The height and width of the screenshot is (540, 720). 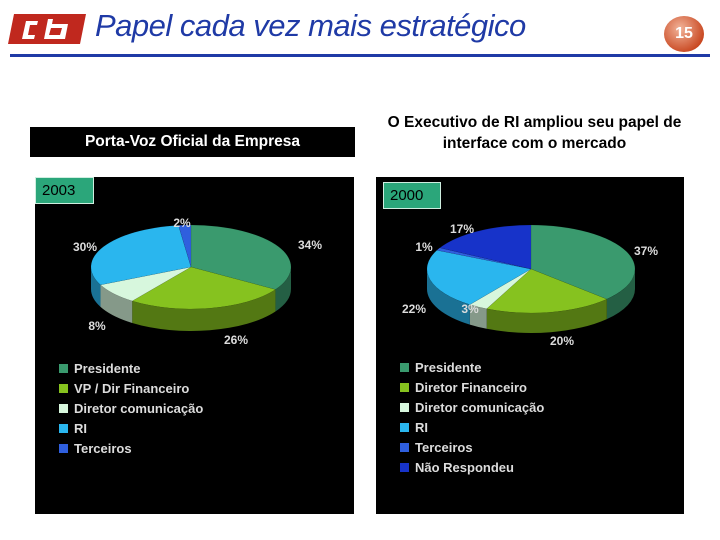 I want to click on pie-slice-diretor-comunicacao-2000, so click(x=500, y=289).